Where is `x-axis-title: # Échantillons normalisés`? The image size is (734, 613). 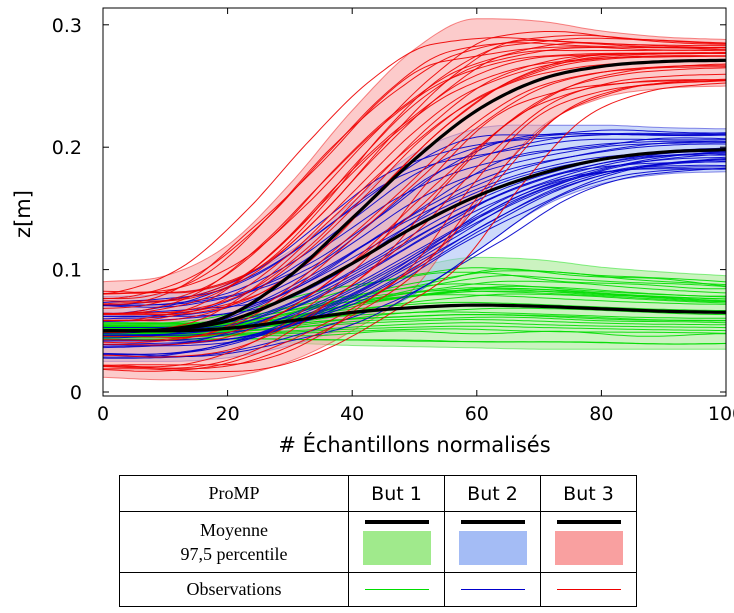 x-axis-title: # Échantillons normalisés is located at coordinates (414, 444).